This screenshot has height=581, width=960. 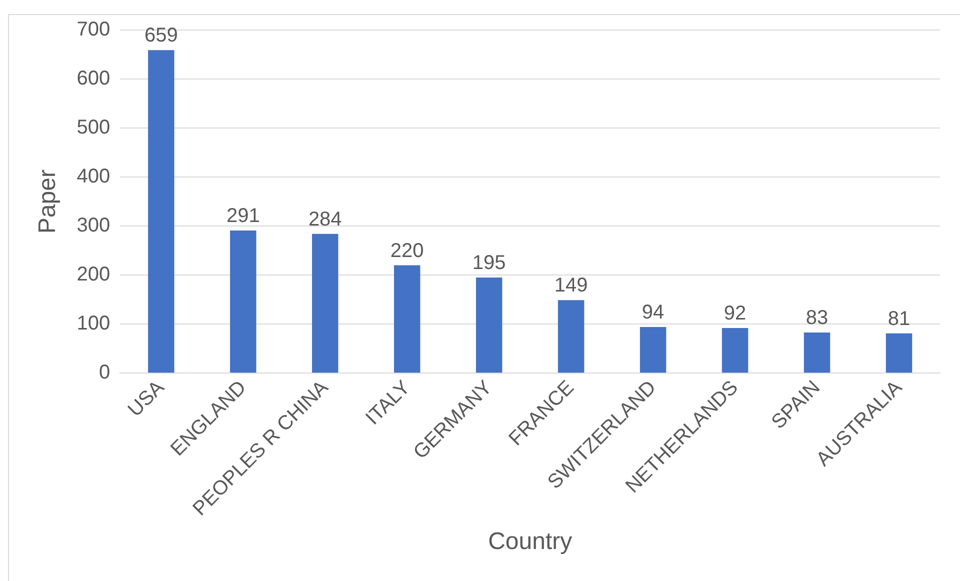 I want to click on data-label: 659, so click(x=161, y=35).